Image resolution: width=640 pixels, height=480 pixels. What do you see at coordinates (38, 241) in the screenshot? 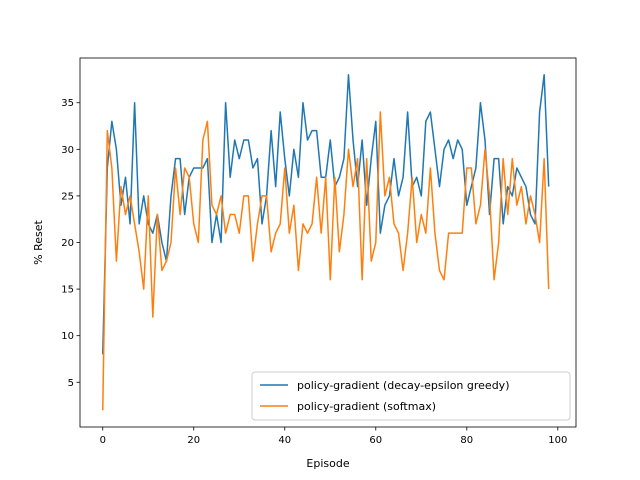
I see `y-axis-label: % Reset` at bounding box center [38, 241].